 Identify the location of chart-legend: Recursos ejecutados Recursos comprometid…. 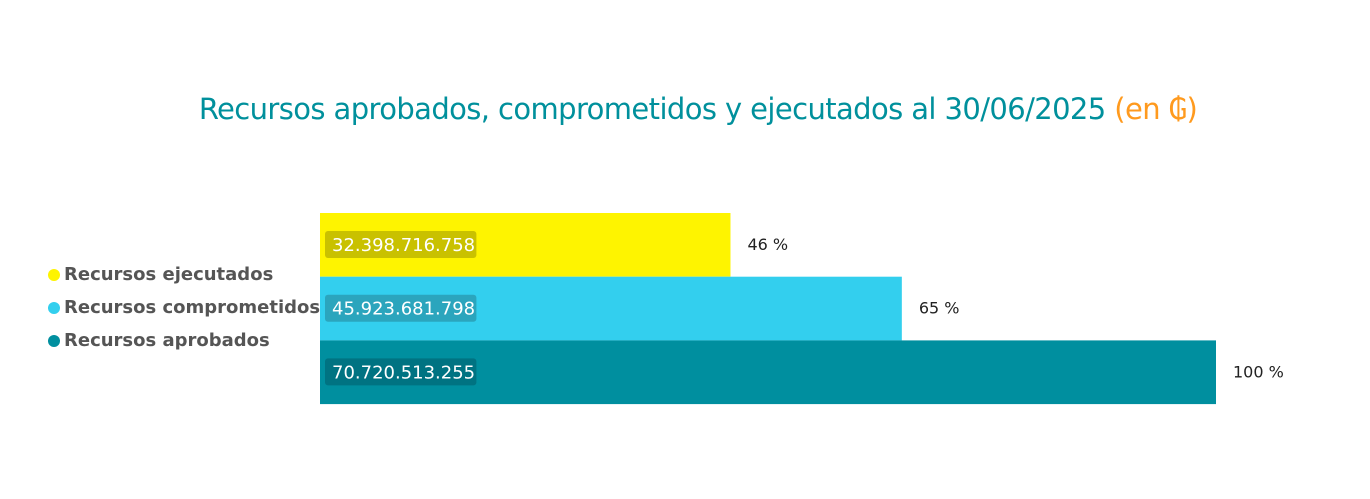
(184, 307).